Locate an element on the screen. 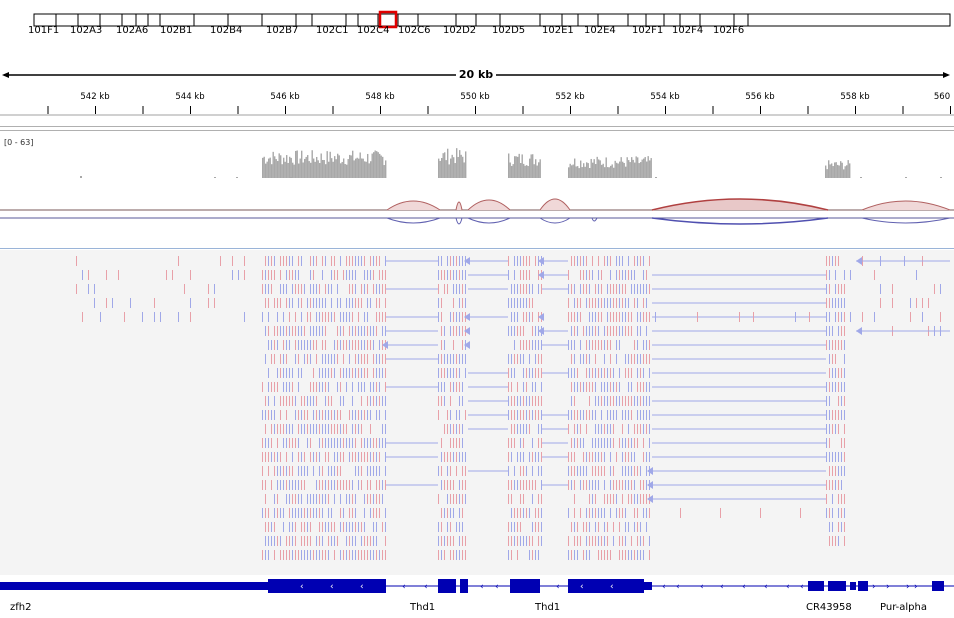 This screenshot has width=954, height=618. band-label: 102D5 is located at coordinates (509, 30).